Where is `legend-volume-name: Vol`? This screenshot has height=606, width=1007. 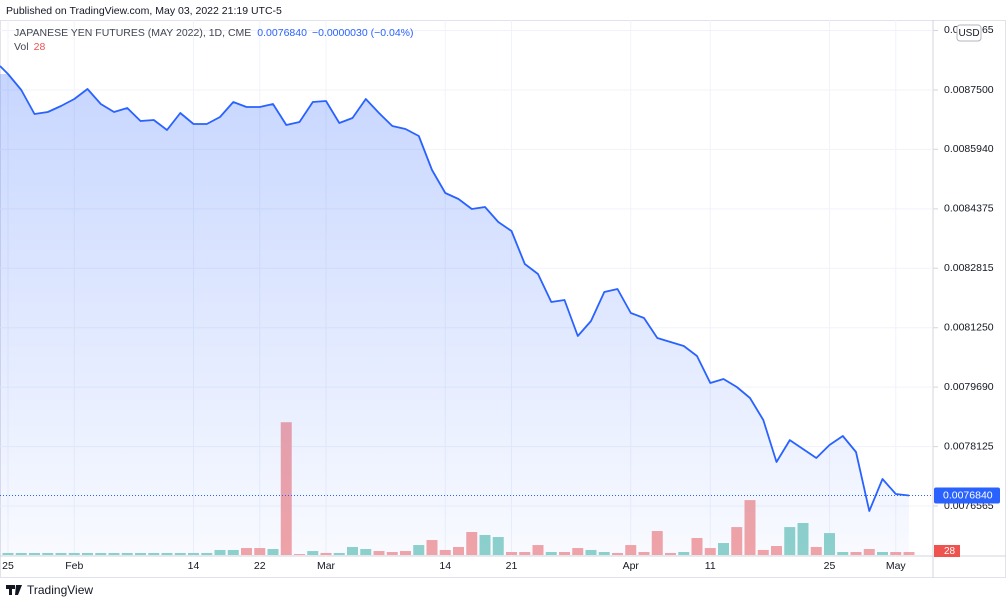 legend-volume-name: Vol is located at coordinates (21, 47).